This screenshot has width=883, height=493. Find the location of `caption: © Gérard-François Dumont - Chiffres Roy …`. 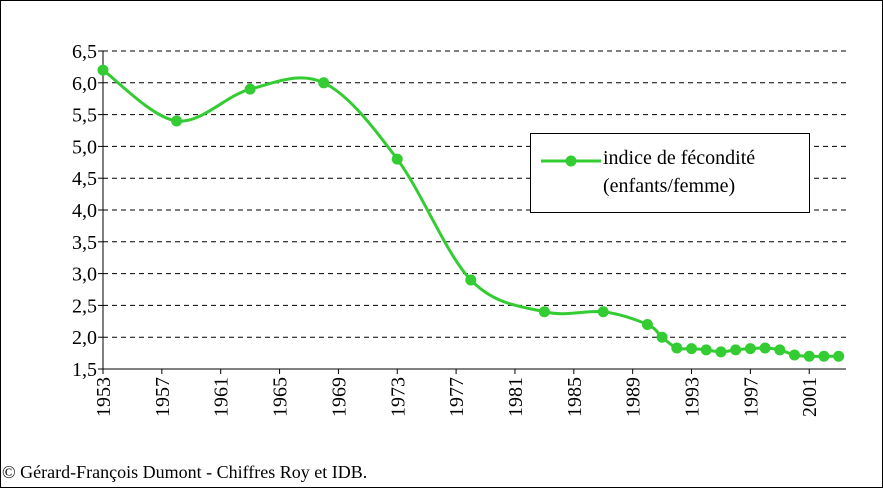

caption: © Gérard-François Dumont - Chiffres Roy … is located at coordinates (185, 472).